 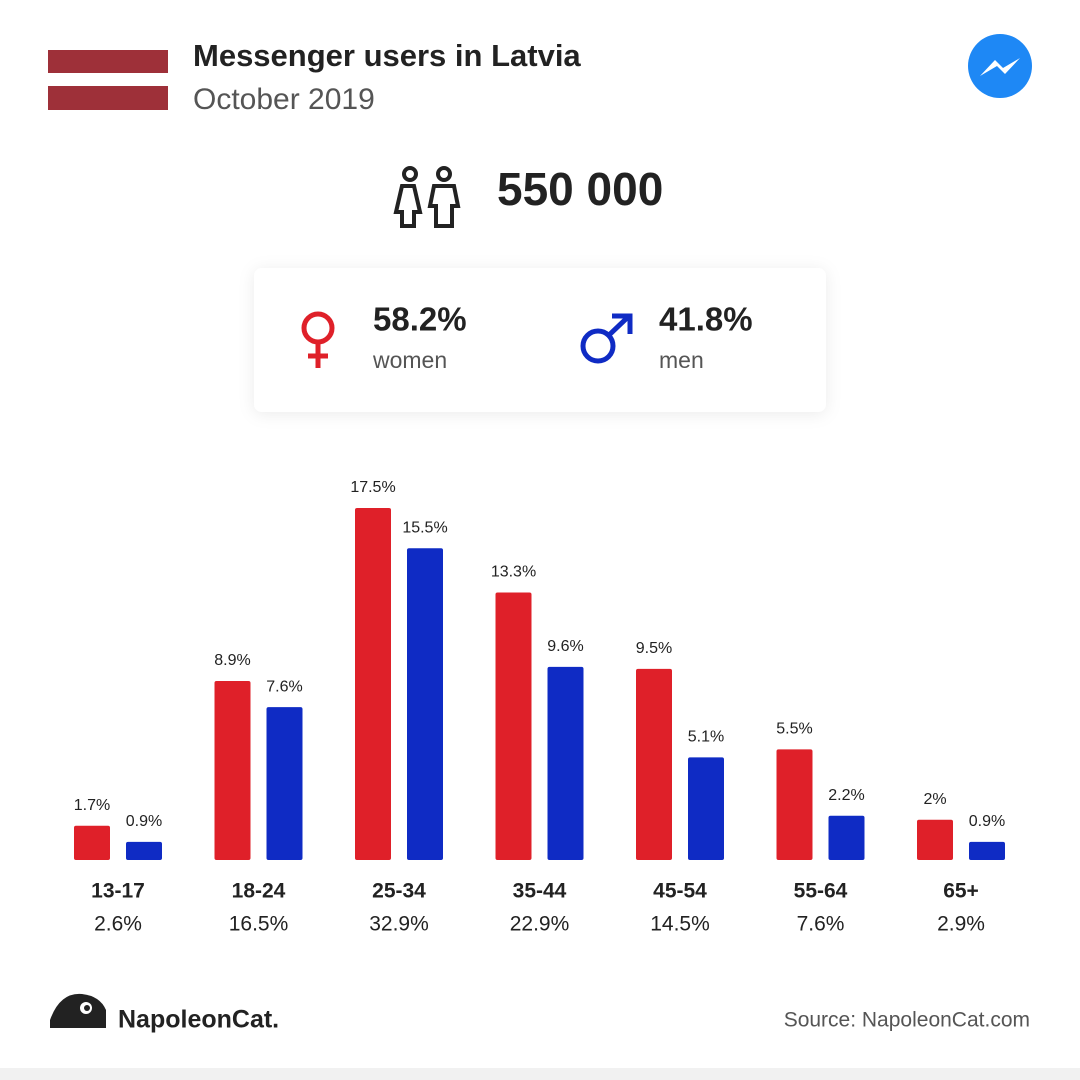 I want to click on category-label: 18-24, so click(x=259, y=891).